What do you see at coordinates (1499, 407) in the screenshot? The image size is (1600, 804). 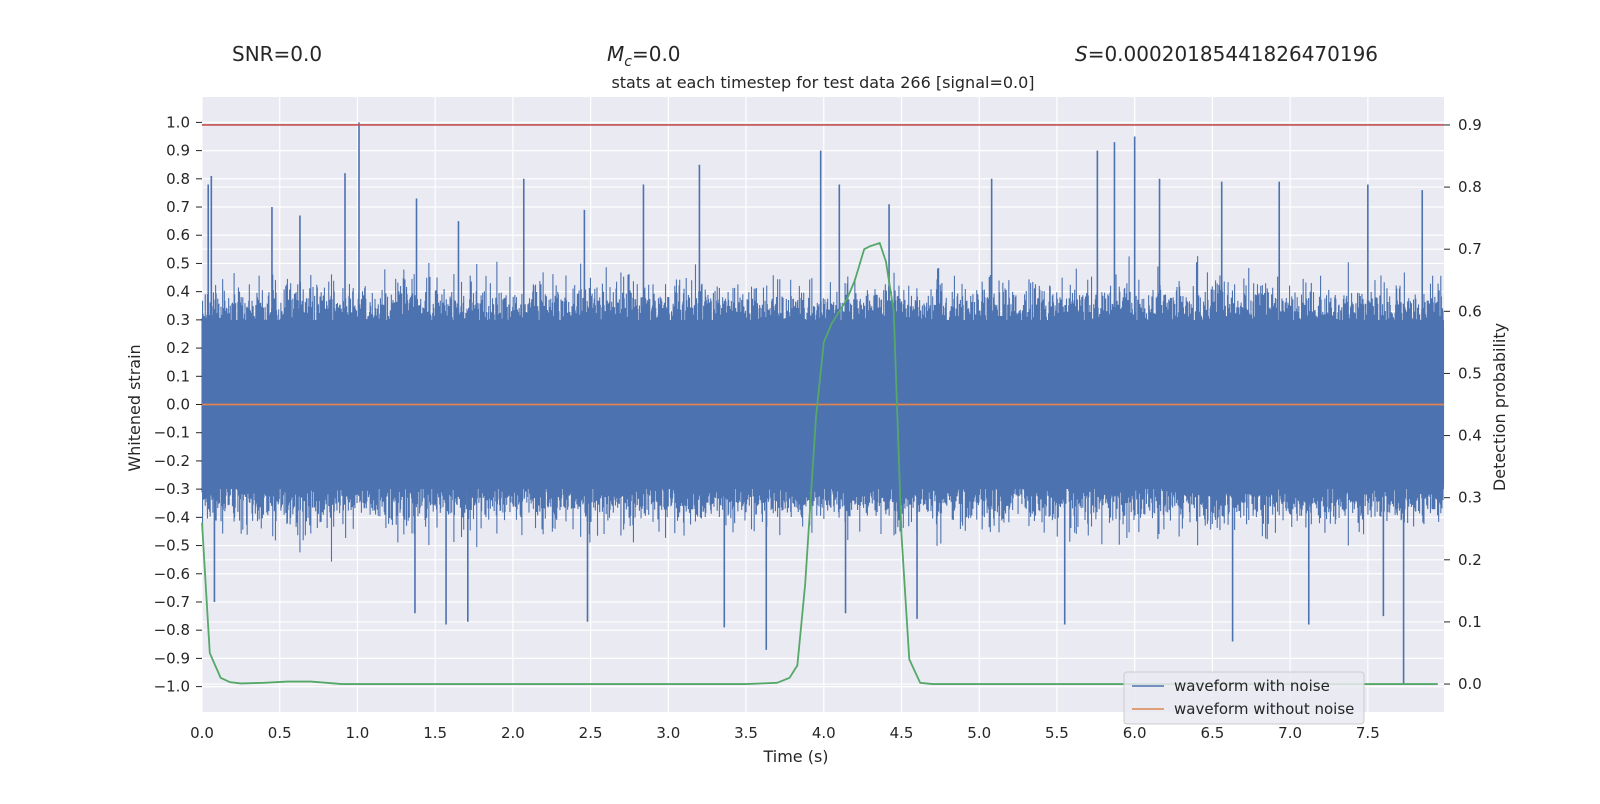 I see `y2-axis-label: Detection probability` at bounding box center [1499, 407].